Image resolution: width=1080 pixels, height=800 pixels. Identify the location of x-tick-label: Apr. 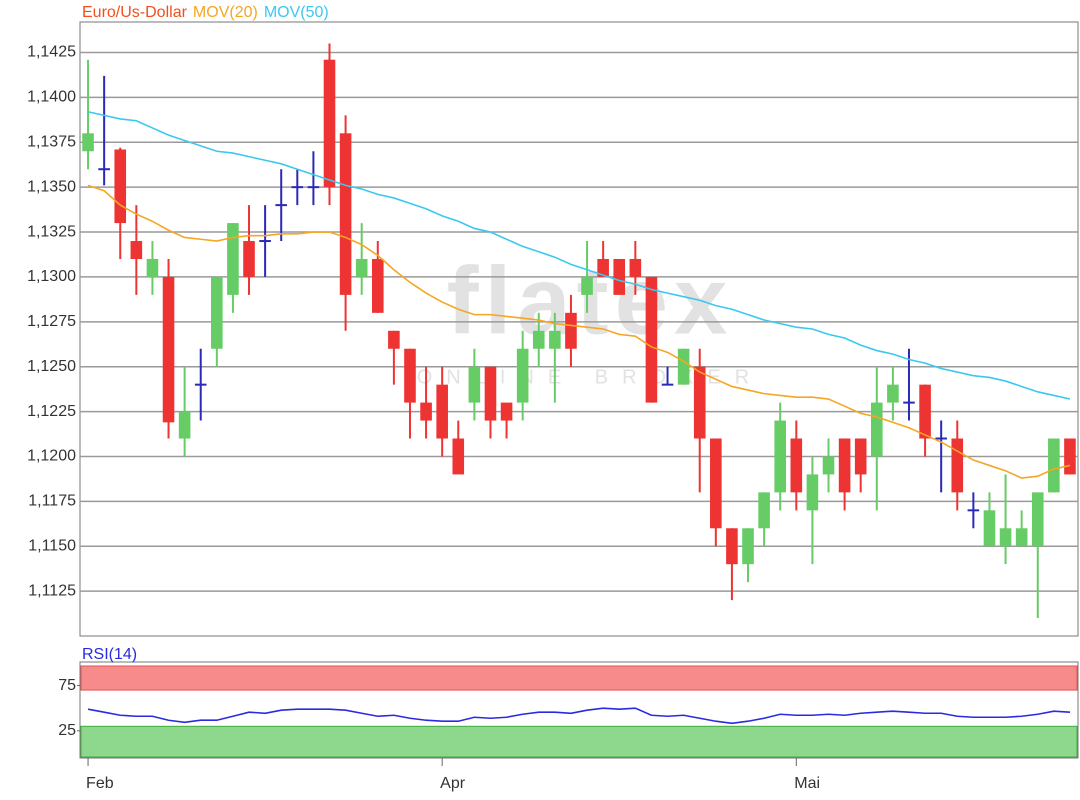
(453, 783).